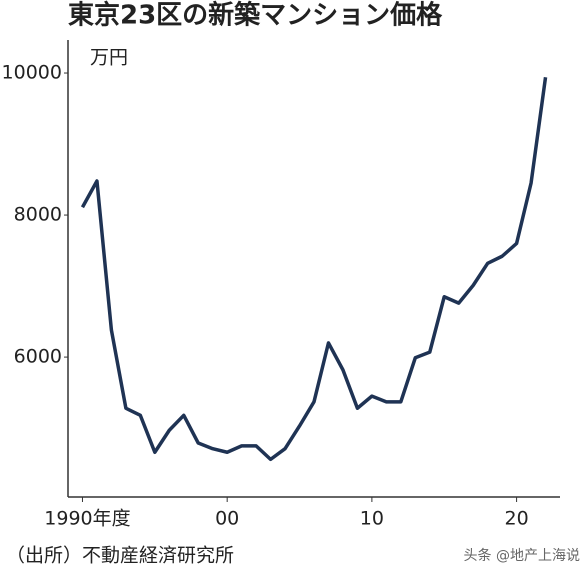 The image size is (586, 580). I want to click on y-unit: 万円, so click(109, 58).